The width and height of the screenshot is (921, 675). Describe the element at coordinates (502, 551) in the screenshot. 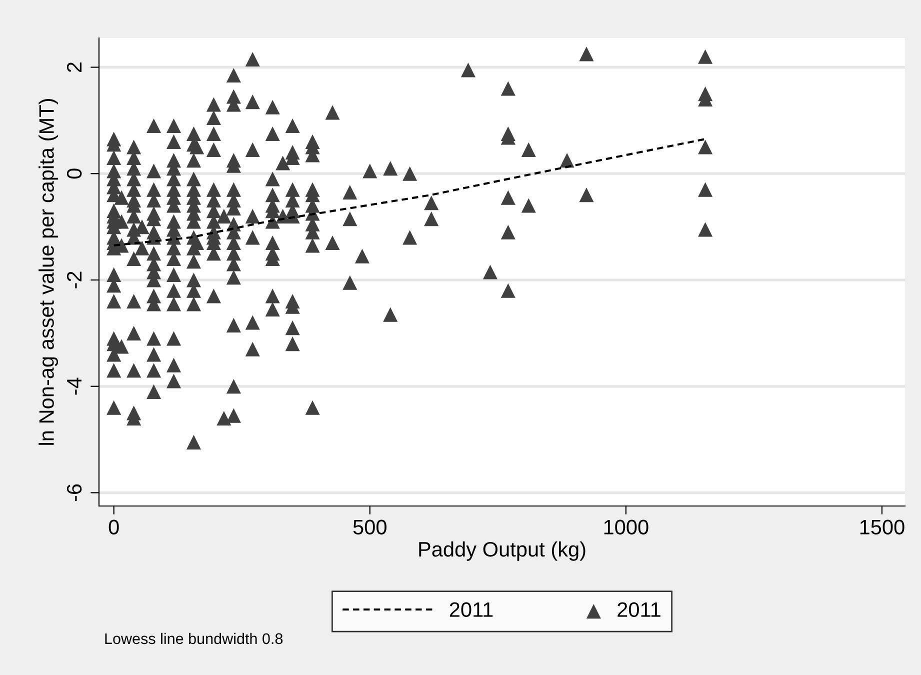

I see `x-axis-title: Paddy Output (kg)` at that location.